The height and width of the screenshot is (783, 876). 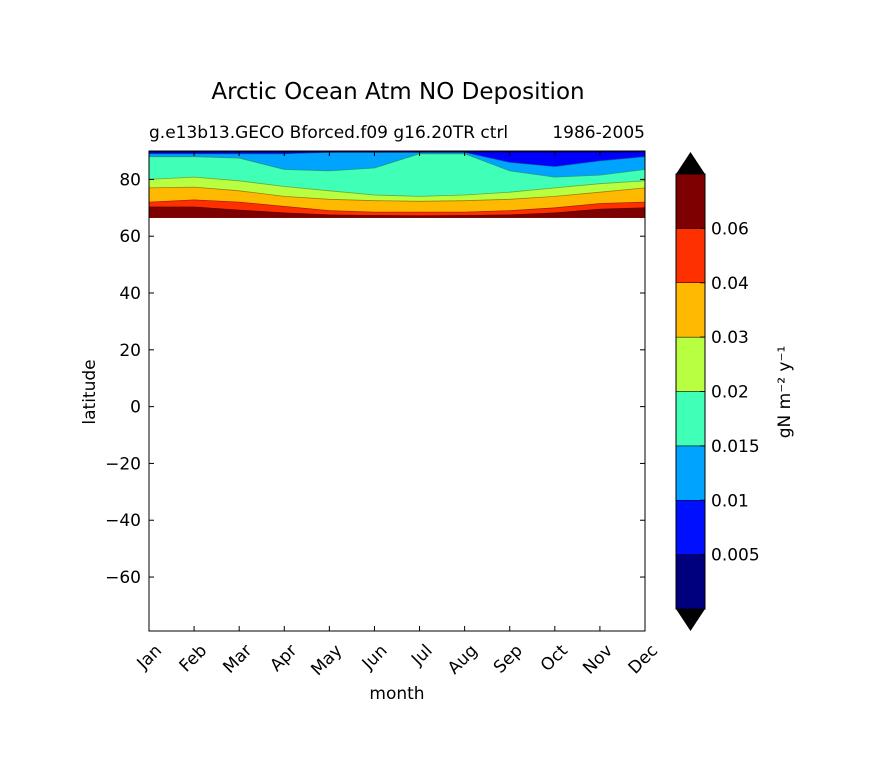 What do you see at coordinates (130, 237) in the screenshot?
I see `y-tick-label: 60` at bounding box center [130, 237].